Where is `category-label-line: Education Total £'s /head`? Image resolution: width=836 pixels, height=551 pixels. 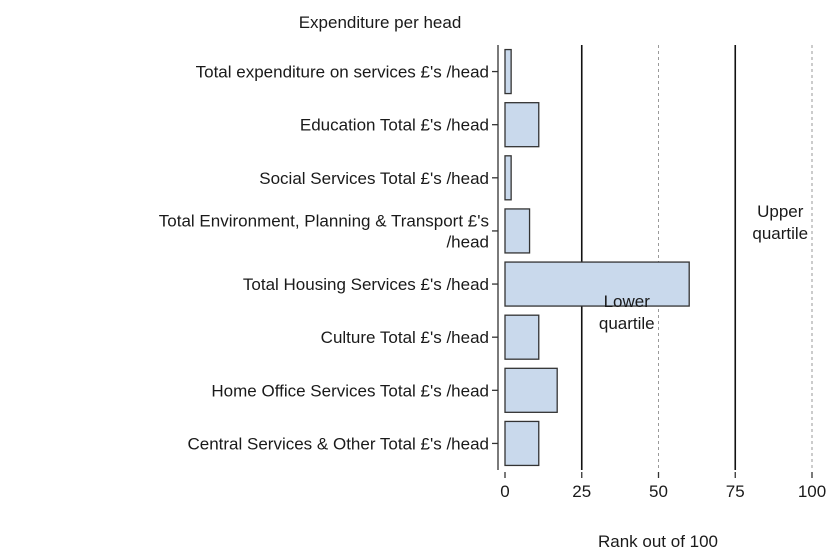
category-label-line: Education Total £'s /head is located at coordinates (394, 125).